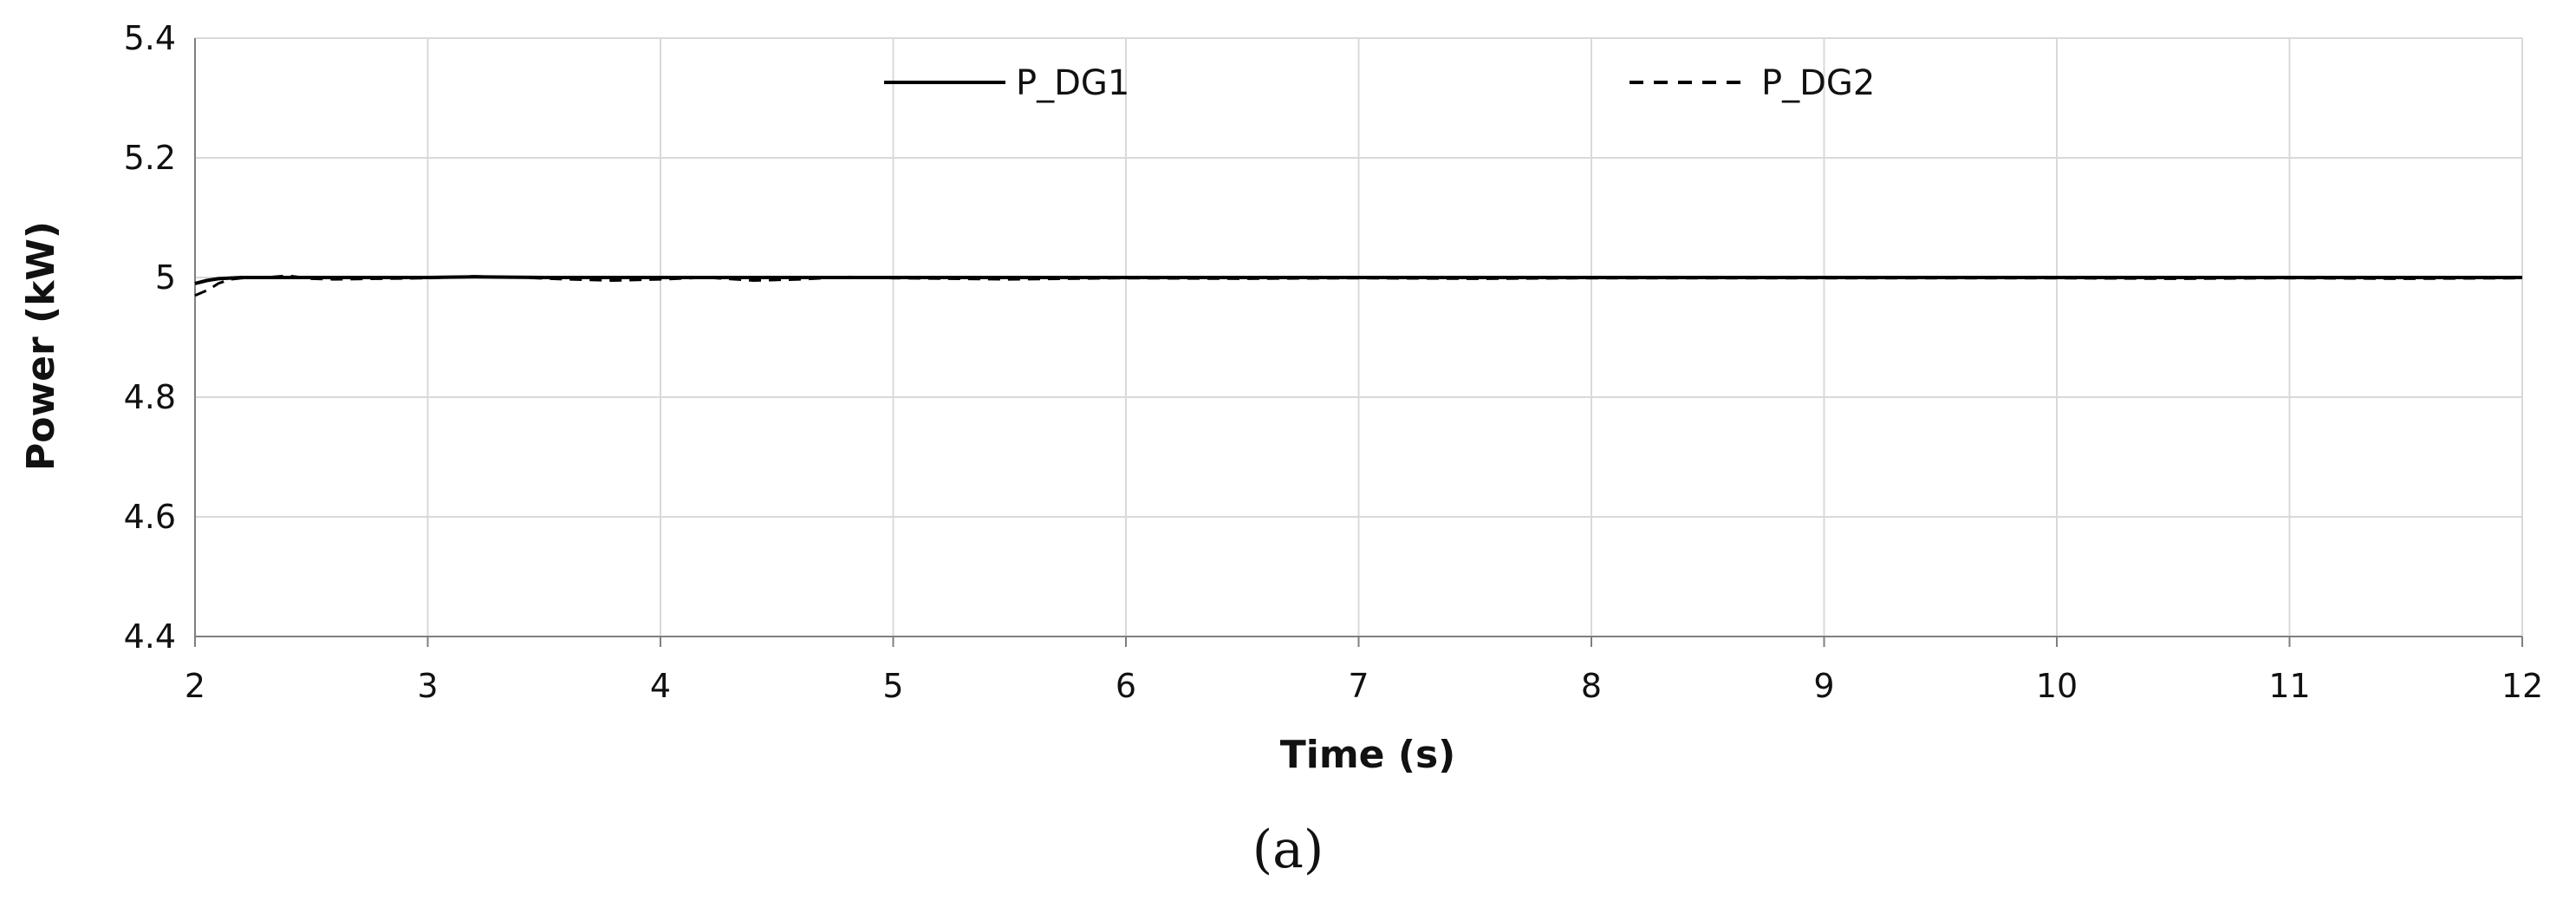  What do you see at coordinates (1591, 686) in the screenshot?
I see `x-tick-label: 8` at bounding box center [1591, 686].